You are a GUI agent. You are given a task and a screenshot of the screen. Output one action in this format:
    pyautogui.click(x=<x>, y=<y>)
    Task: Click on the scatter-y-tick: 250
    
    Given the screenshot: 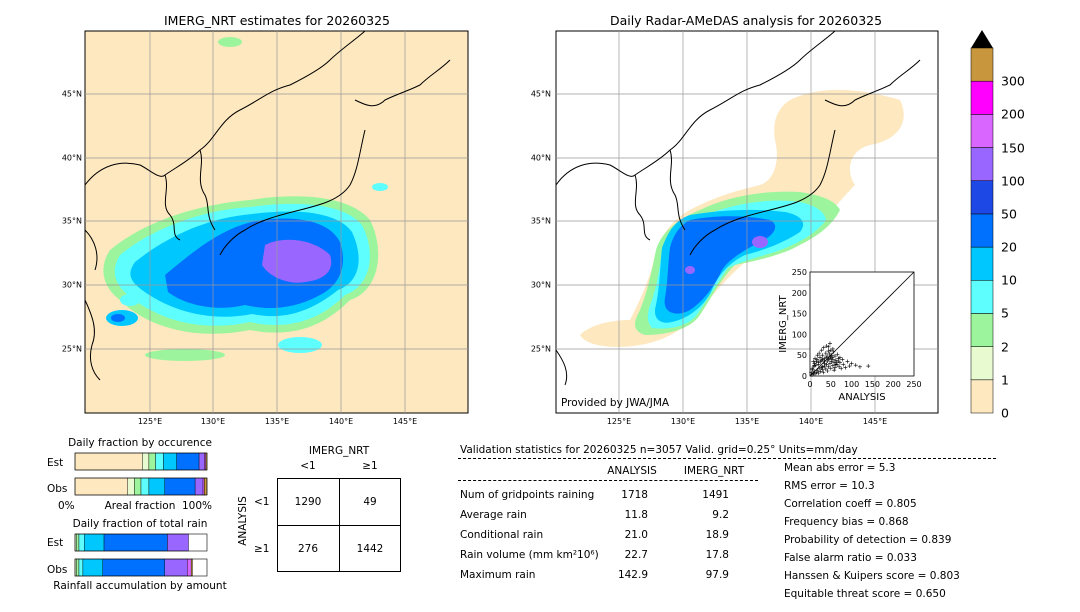 What is the action you would take?
    pyautogui.click(x=799, y=272)
    